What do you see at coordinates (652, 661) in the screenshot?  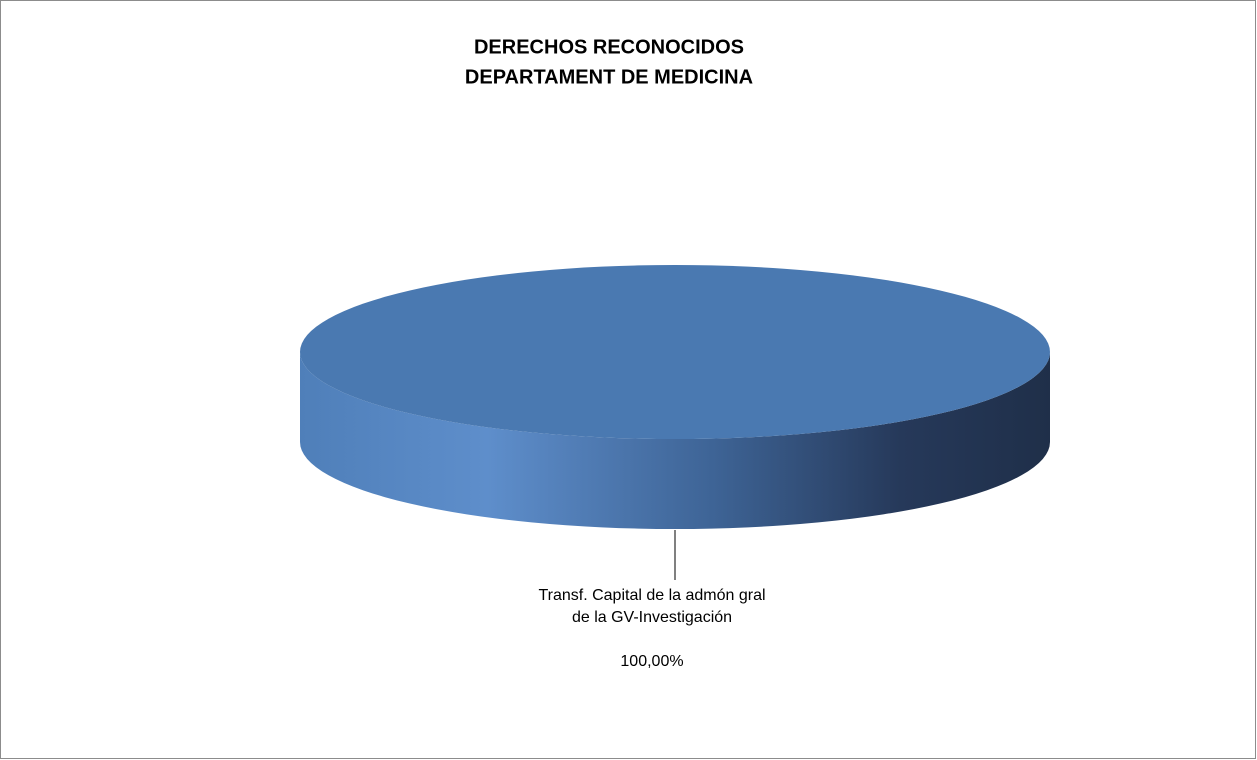 I see `slice-value-label: 100,00%` at bounding box center [652, 661].